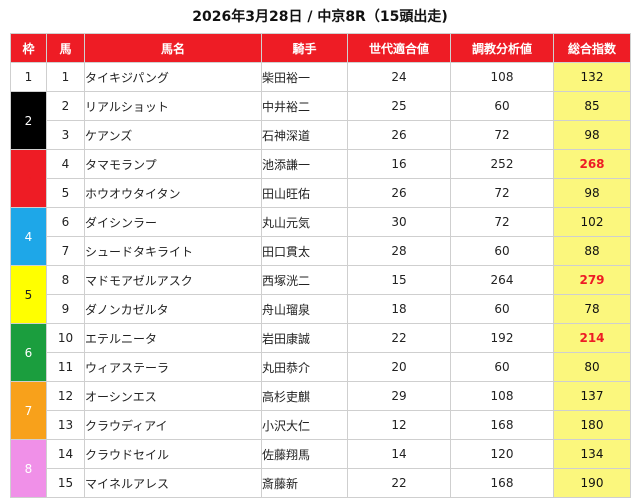 Image resolution: width=640 pixels, height=498 pixels. I want to click on table-row: 5 8 マドモアゼルアスク 西塚洸二 15 264 279, so click(320, 294).